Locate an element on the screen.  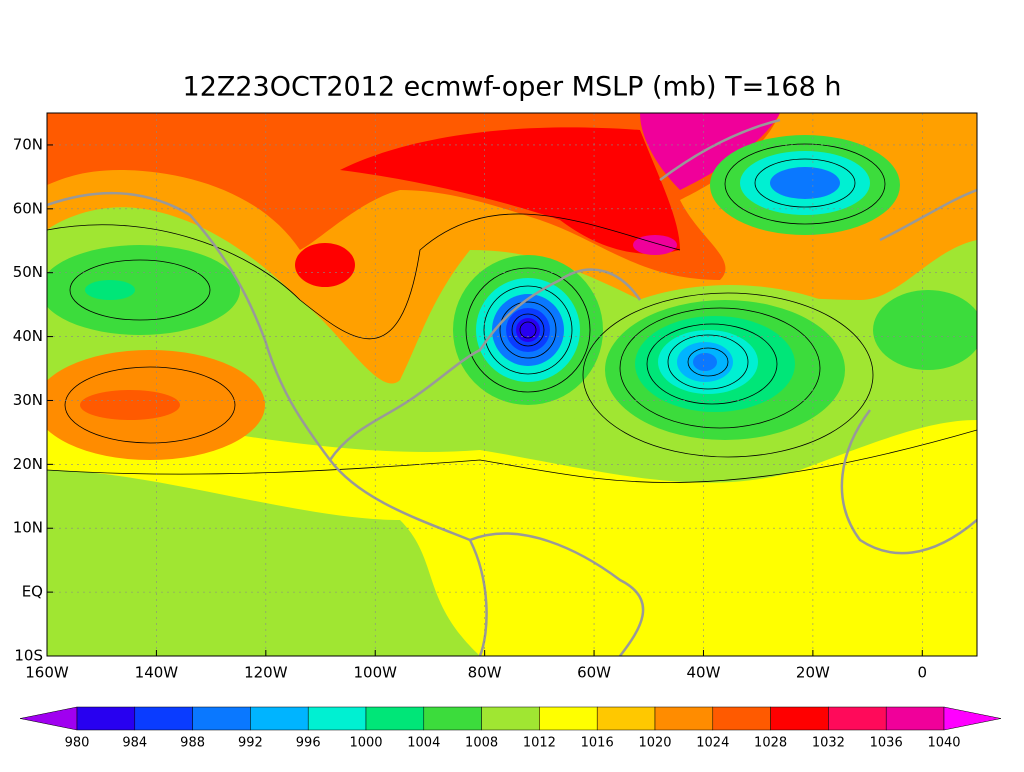
colorbar-label: 1040 is located at coordinates (943, 743).